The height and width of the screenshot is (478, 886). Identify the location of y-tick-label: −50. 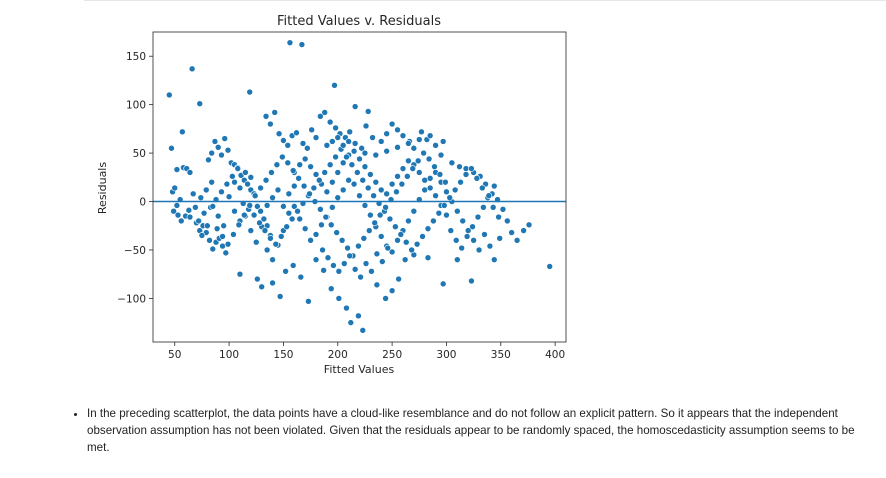
(135, 251).